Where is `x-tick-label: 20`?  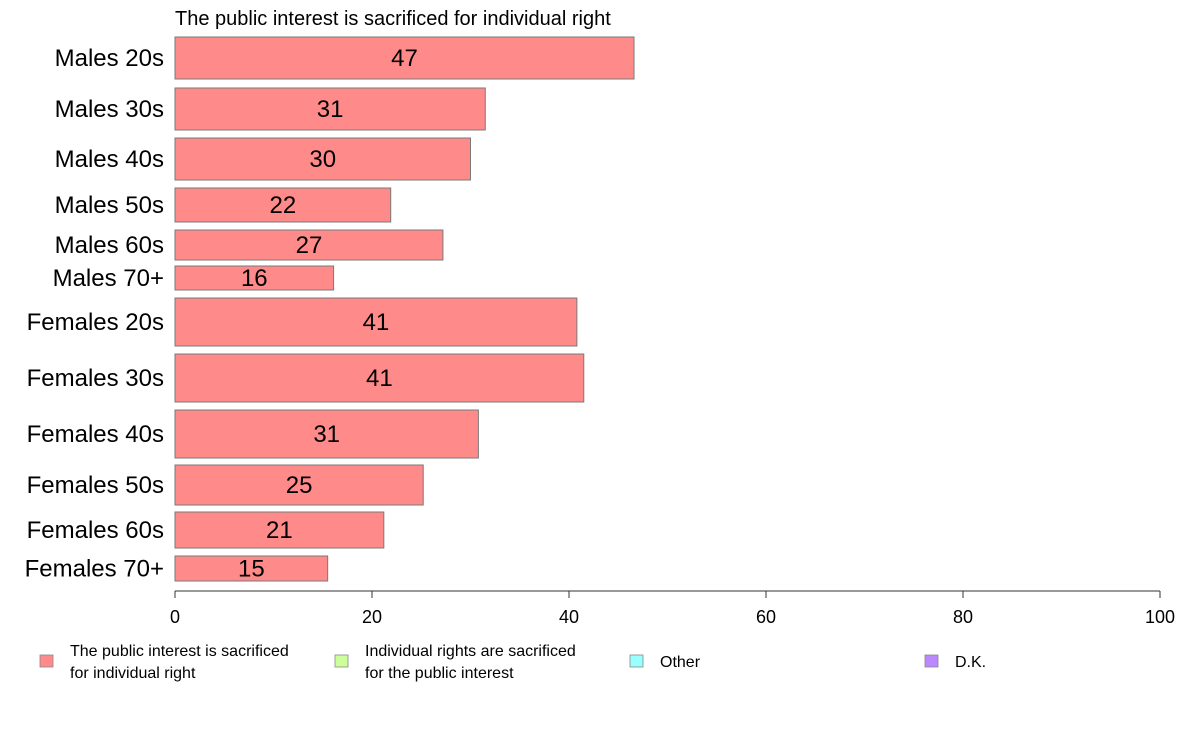 x-tick-label: 20 is located at coordinates (372, 617).